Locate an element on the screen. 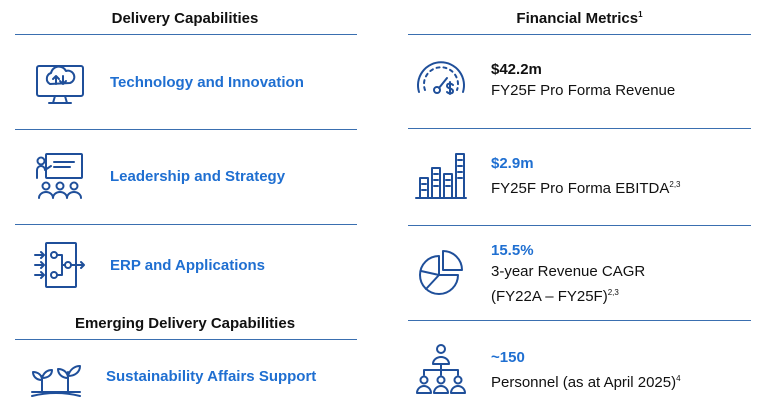 The image size is (769, 412). metric-description: Personnel (as at April 2025)4 is located at coordinates (586, 382).